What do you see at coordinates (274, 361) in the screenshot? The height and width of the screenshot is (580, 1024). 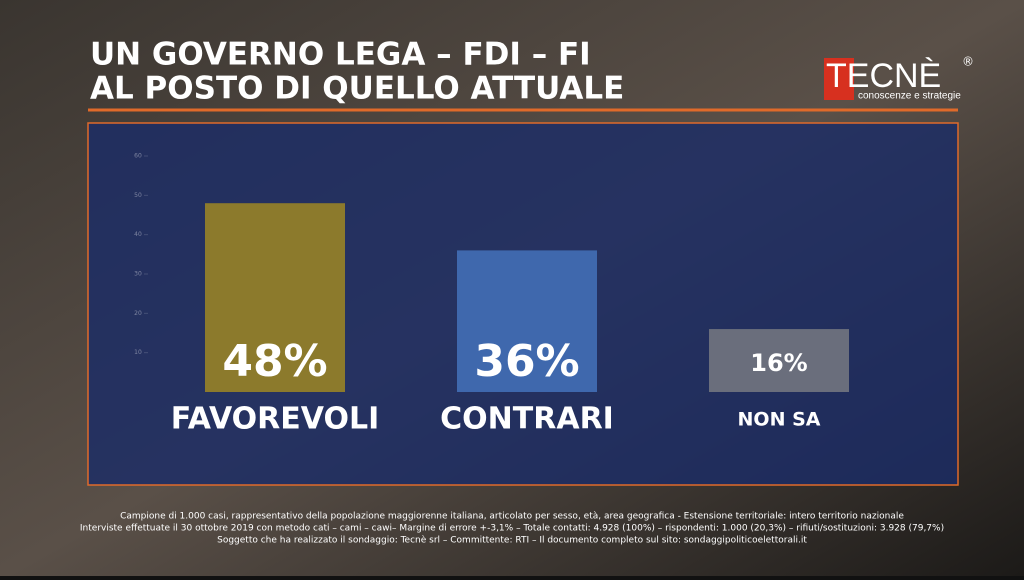 I see `value-label: 48%` at bounding box center [274, 361].